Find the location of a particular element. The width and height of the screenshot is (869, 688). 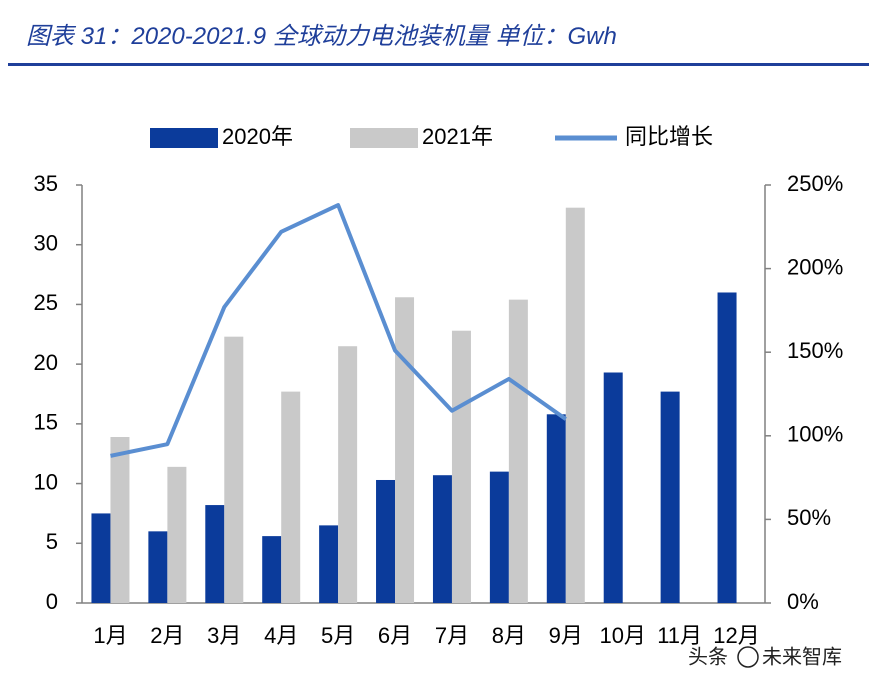

x-tick-label: 12月 is located at coordinates (736, 635).